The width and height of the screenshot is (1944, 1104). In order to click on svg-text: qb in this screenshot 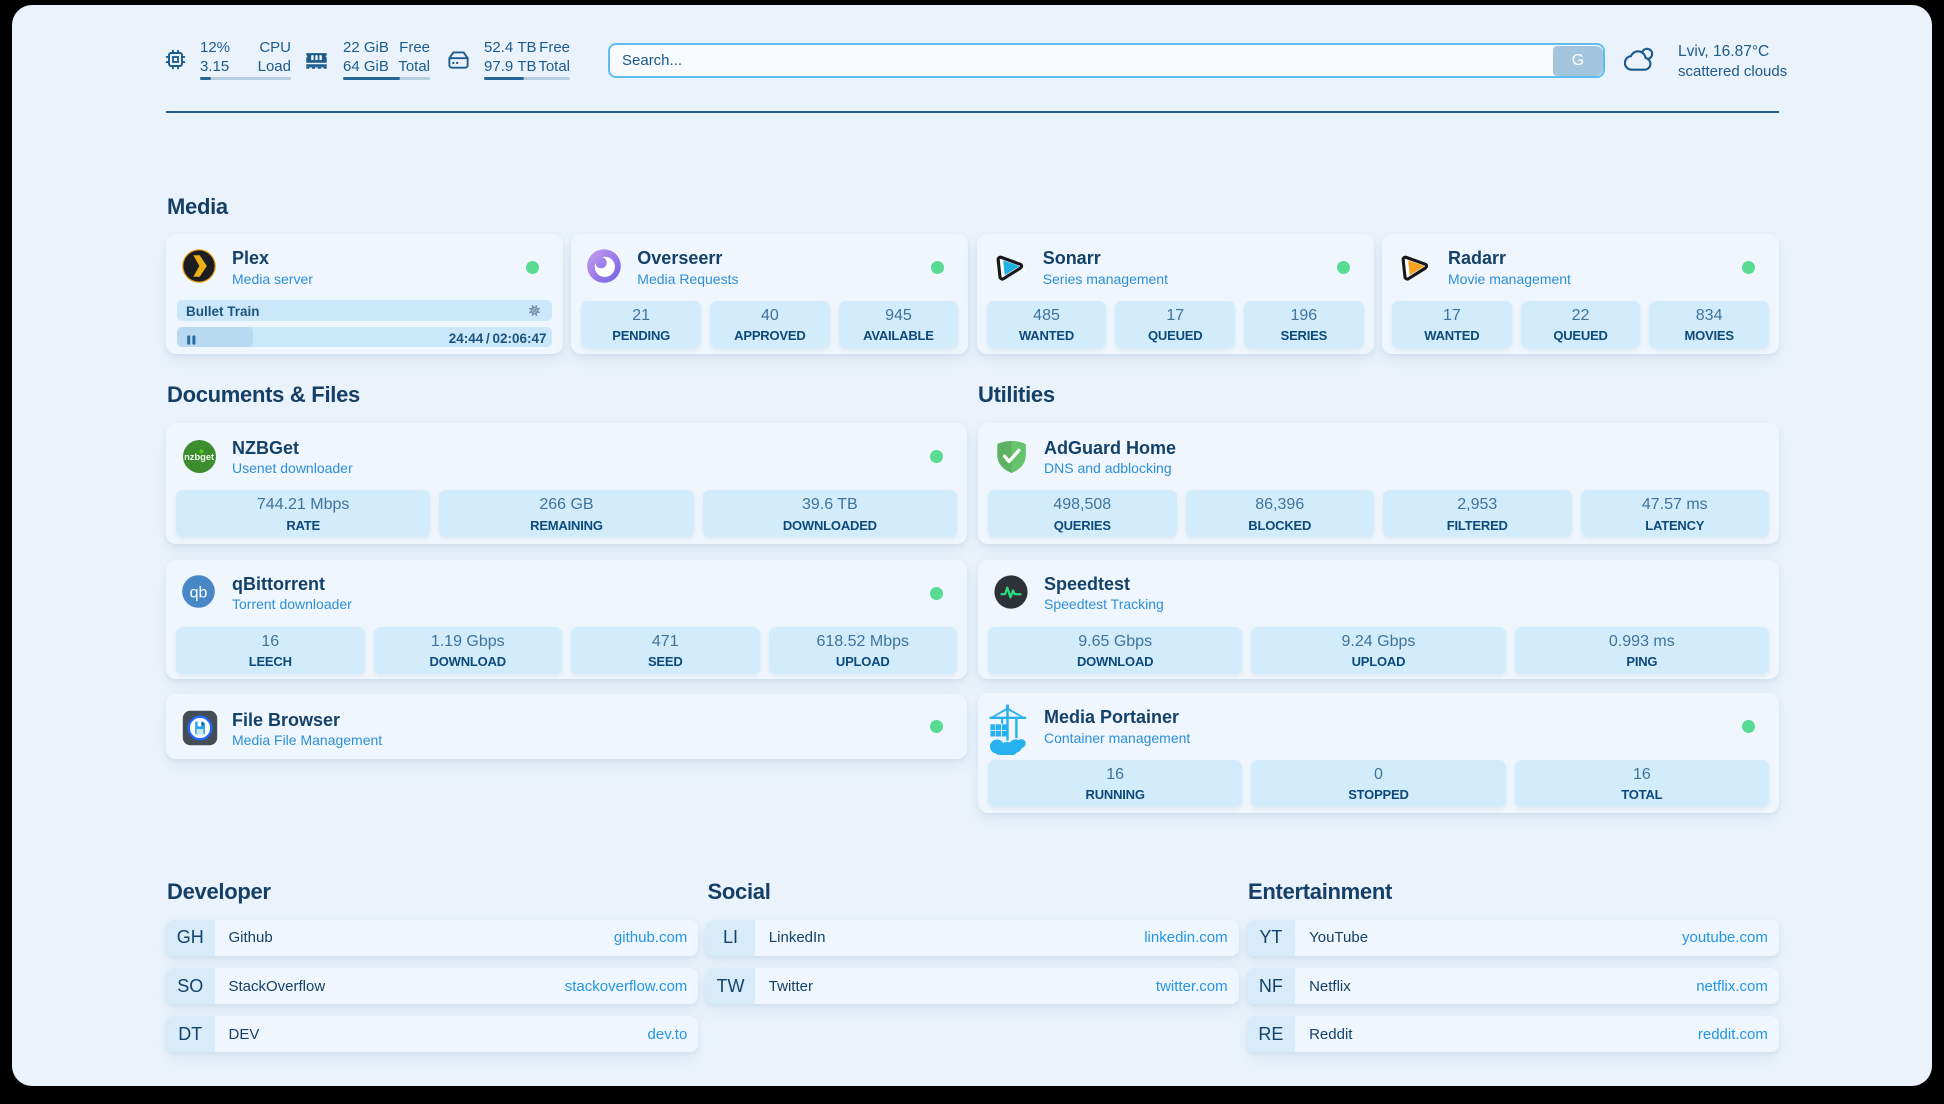, I will do `click(199, 593)`.